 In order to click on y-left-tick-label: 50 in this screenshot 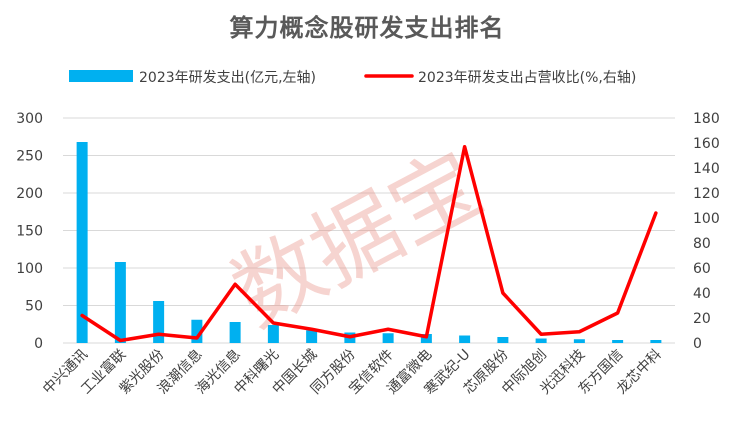, I will do `click(34, 307)`.